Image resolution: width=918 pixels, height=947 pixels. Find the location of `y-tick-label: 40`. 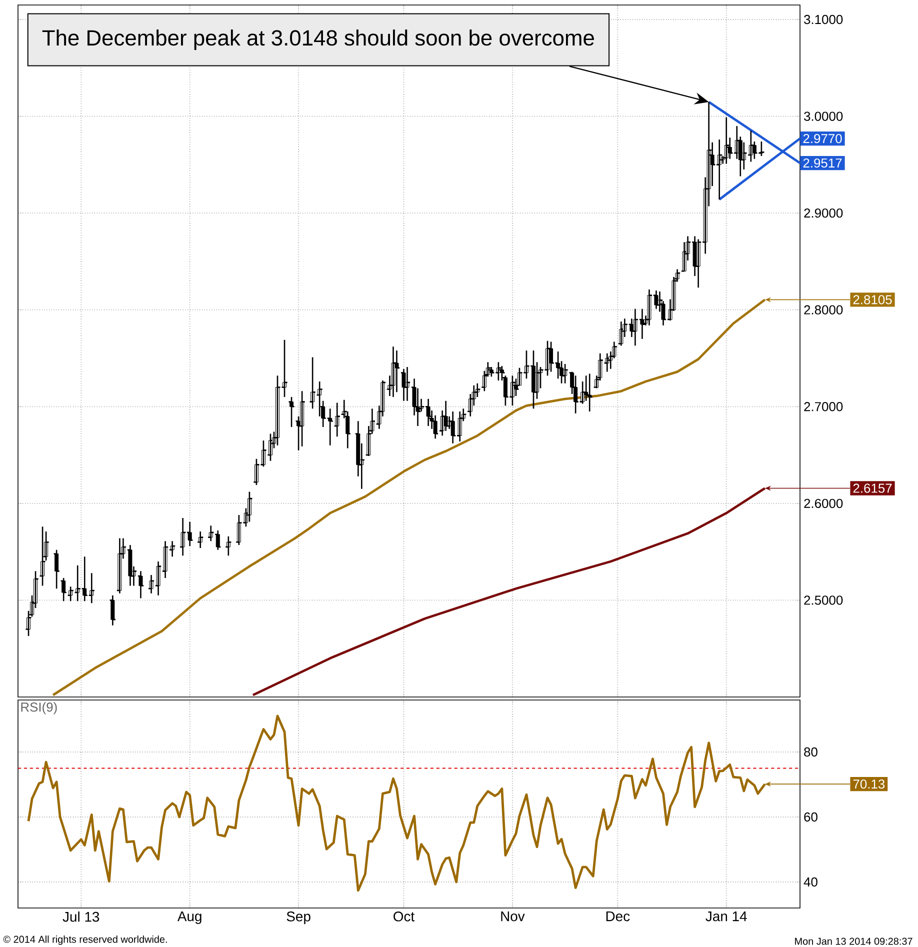

y-tick-label: 40 is located at coordinates (811, 882).